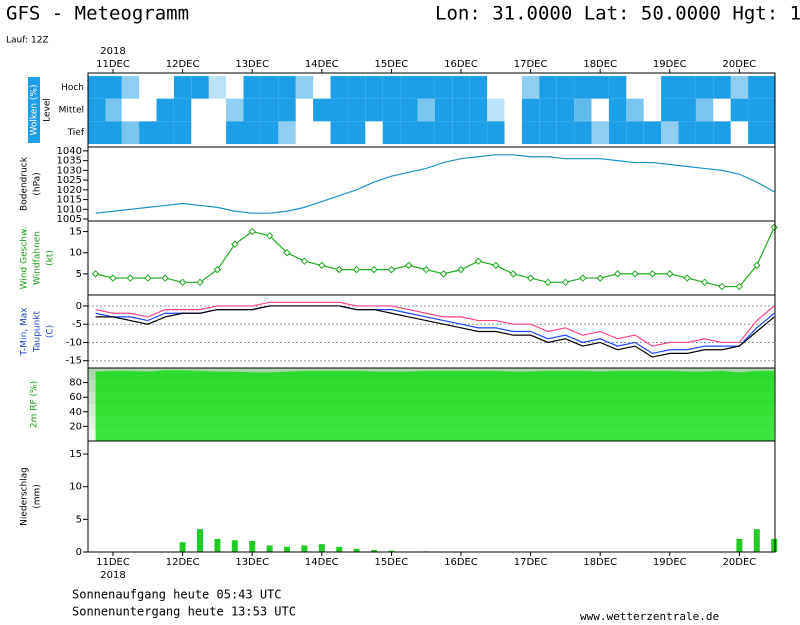 Image resolution: width=800 pixels, height=625 pixels. I want to click on y-axis-label: (hPa), so click(38, 183).